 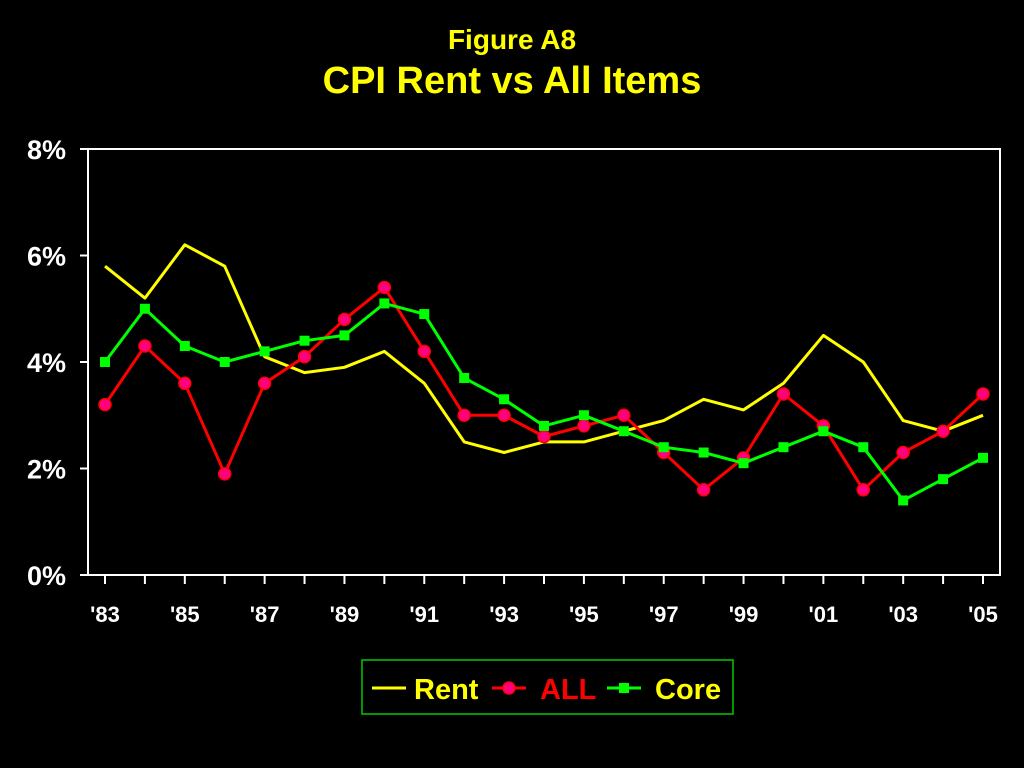 What do you see at coordinates (105, 614) in the screenshot?
I see `x-tick-label: '83` at bounding box center [105, 614].